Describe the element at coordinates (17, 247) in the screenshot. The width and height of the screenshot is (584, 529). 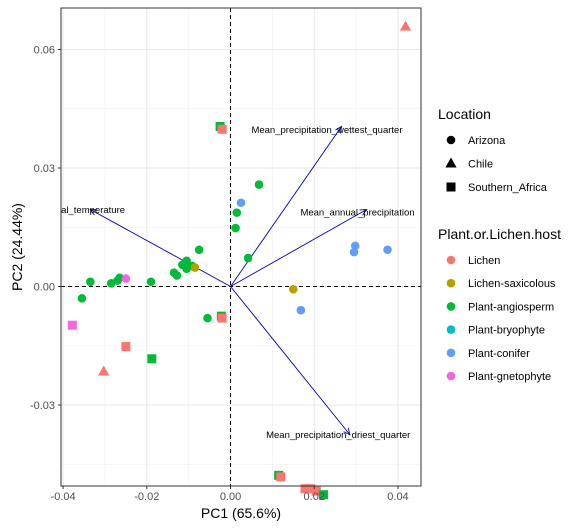
I see `y-axis-title: PC2 (24.44%)` at that location.